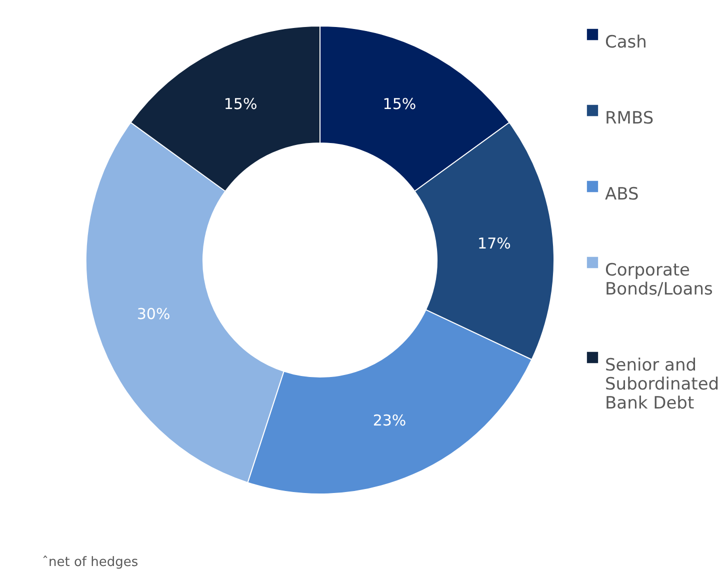 The image size is (718, 579). Describe the element at coordinates (622, 194) in the screenshot. I see `legend-label: ABS` at that location.